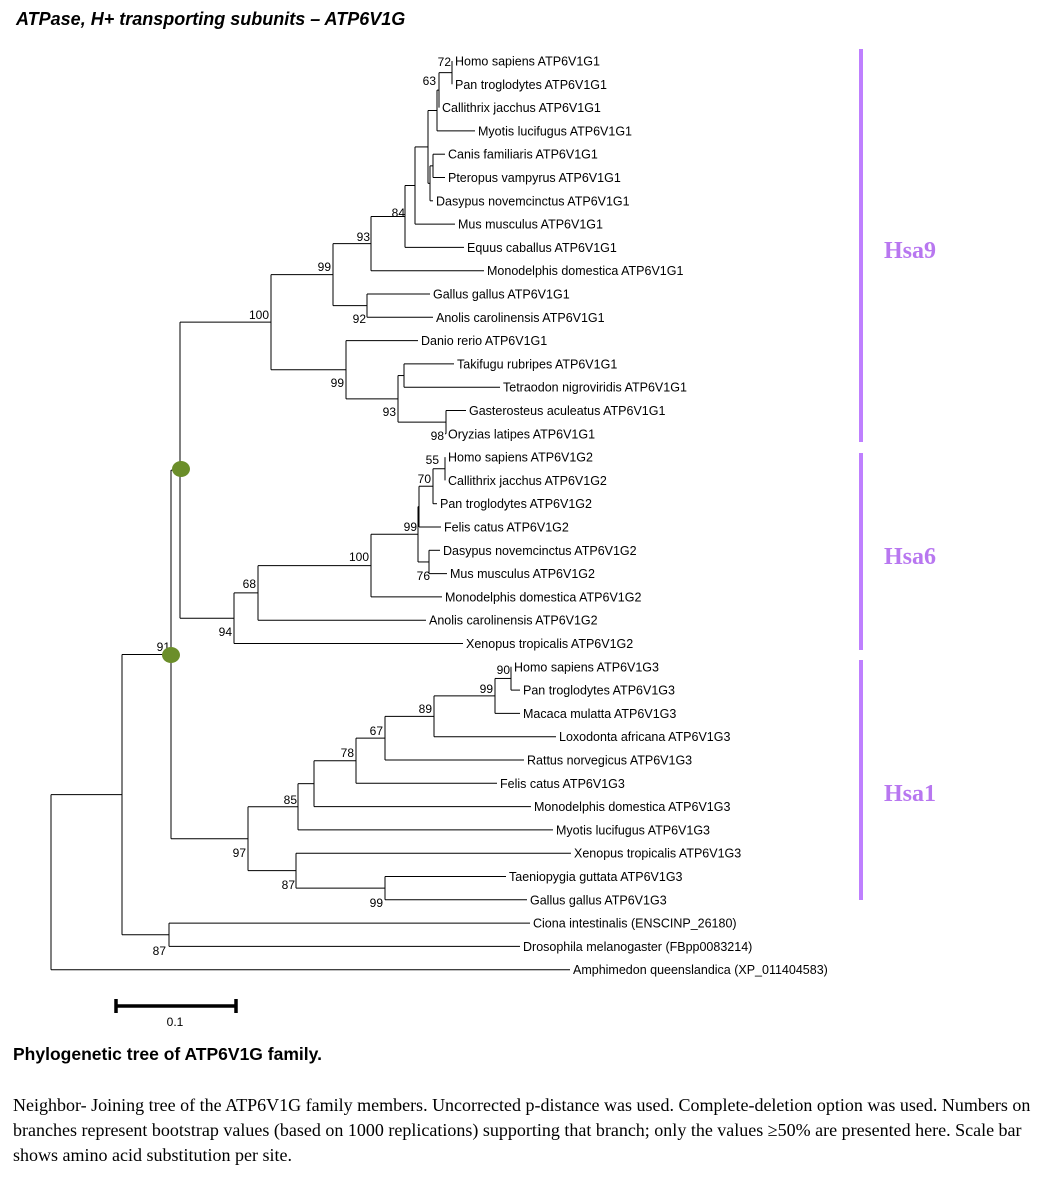 Image resolution: width=1050 pixels, height=1180 pixels. Describe the element at coordinates (632, 807) in the screenshot. I see `taxon-label: Monodelphis domestica ATP6V1G3` at that location.